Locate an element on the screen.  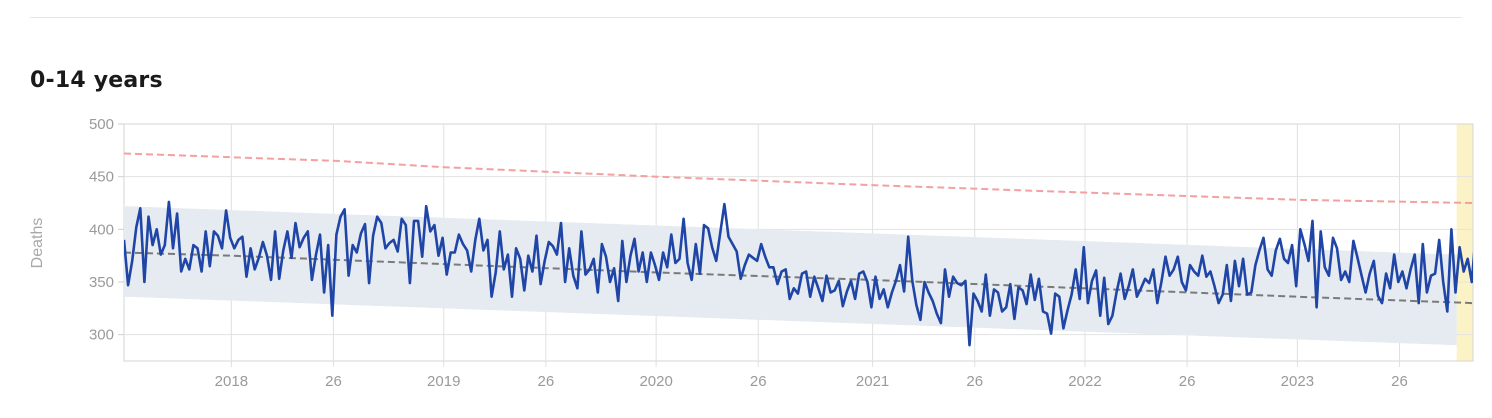
y-tick-label: 500 is located at coordinates (101, 124).